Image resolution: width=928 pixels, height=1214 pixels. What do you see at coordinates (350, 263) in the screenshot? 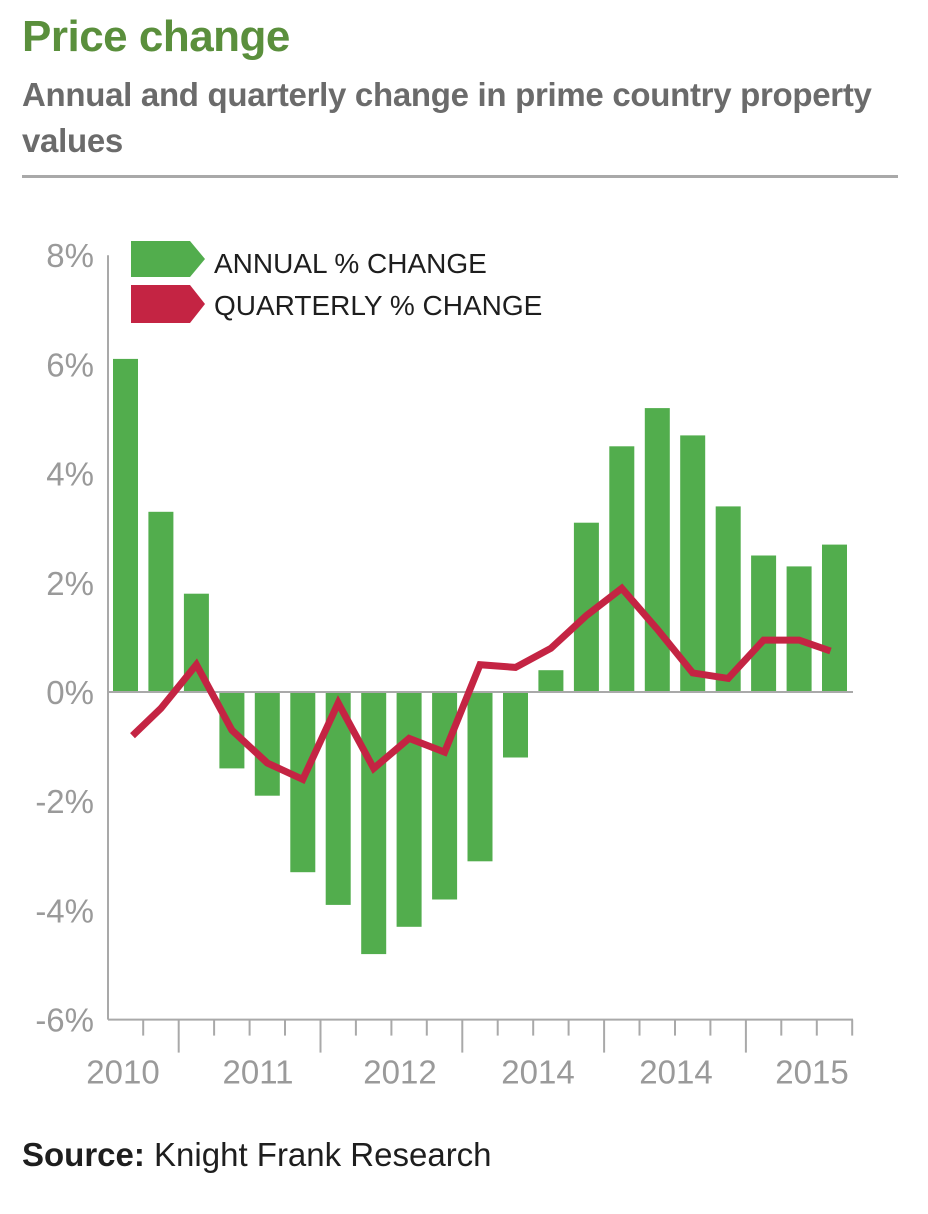
I see `legend-label-annual: ANNUAL % CHANGE` at bounding box center [350, 263].